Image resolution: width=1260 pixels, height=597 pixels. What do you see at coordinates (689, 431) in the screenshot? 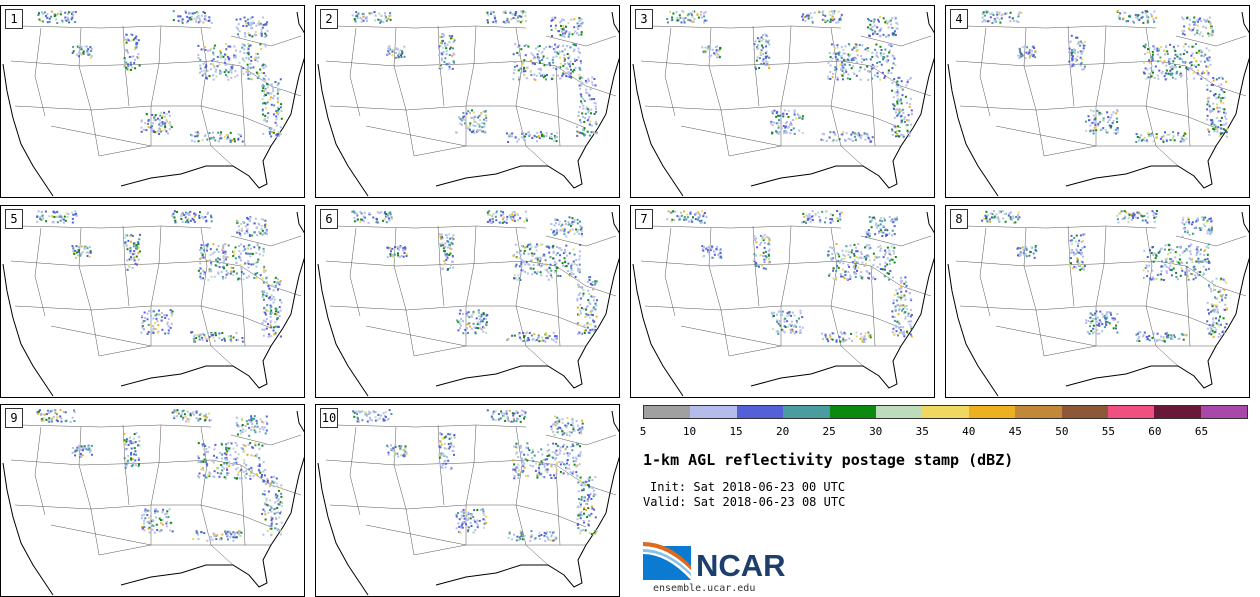
I see `colorbar-tick-label: 10` at bounding box center [689, 431].